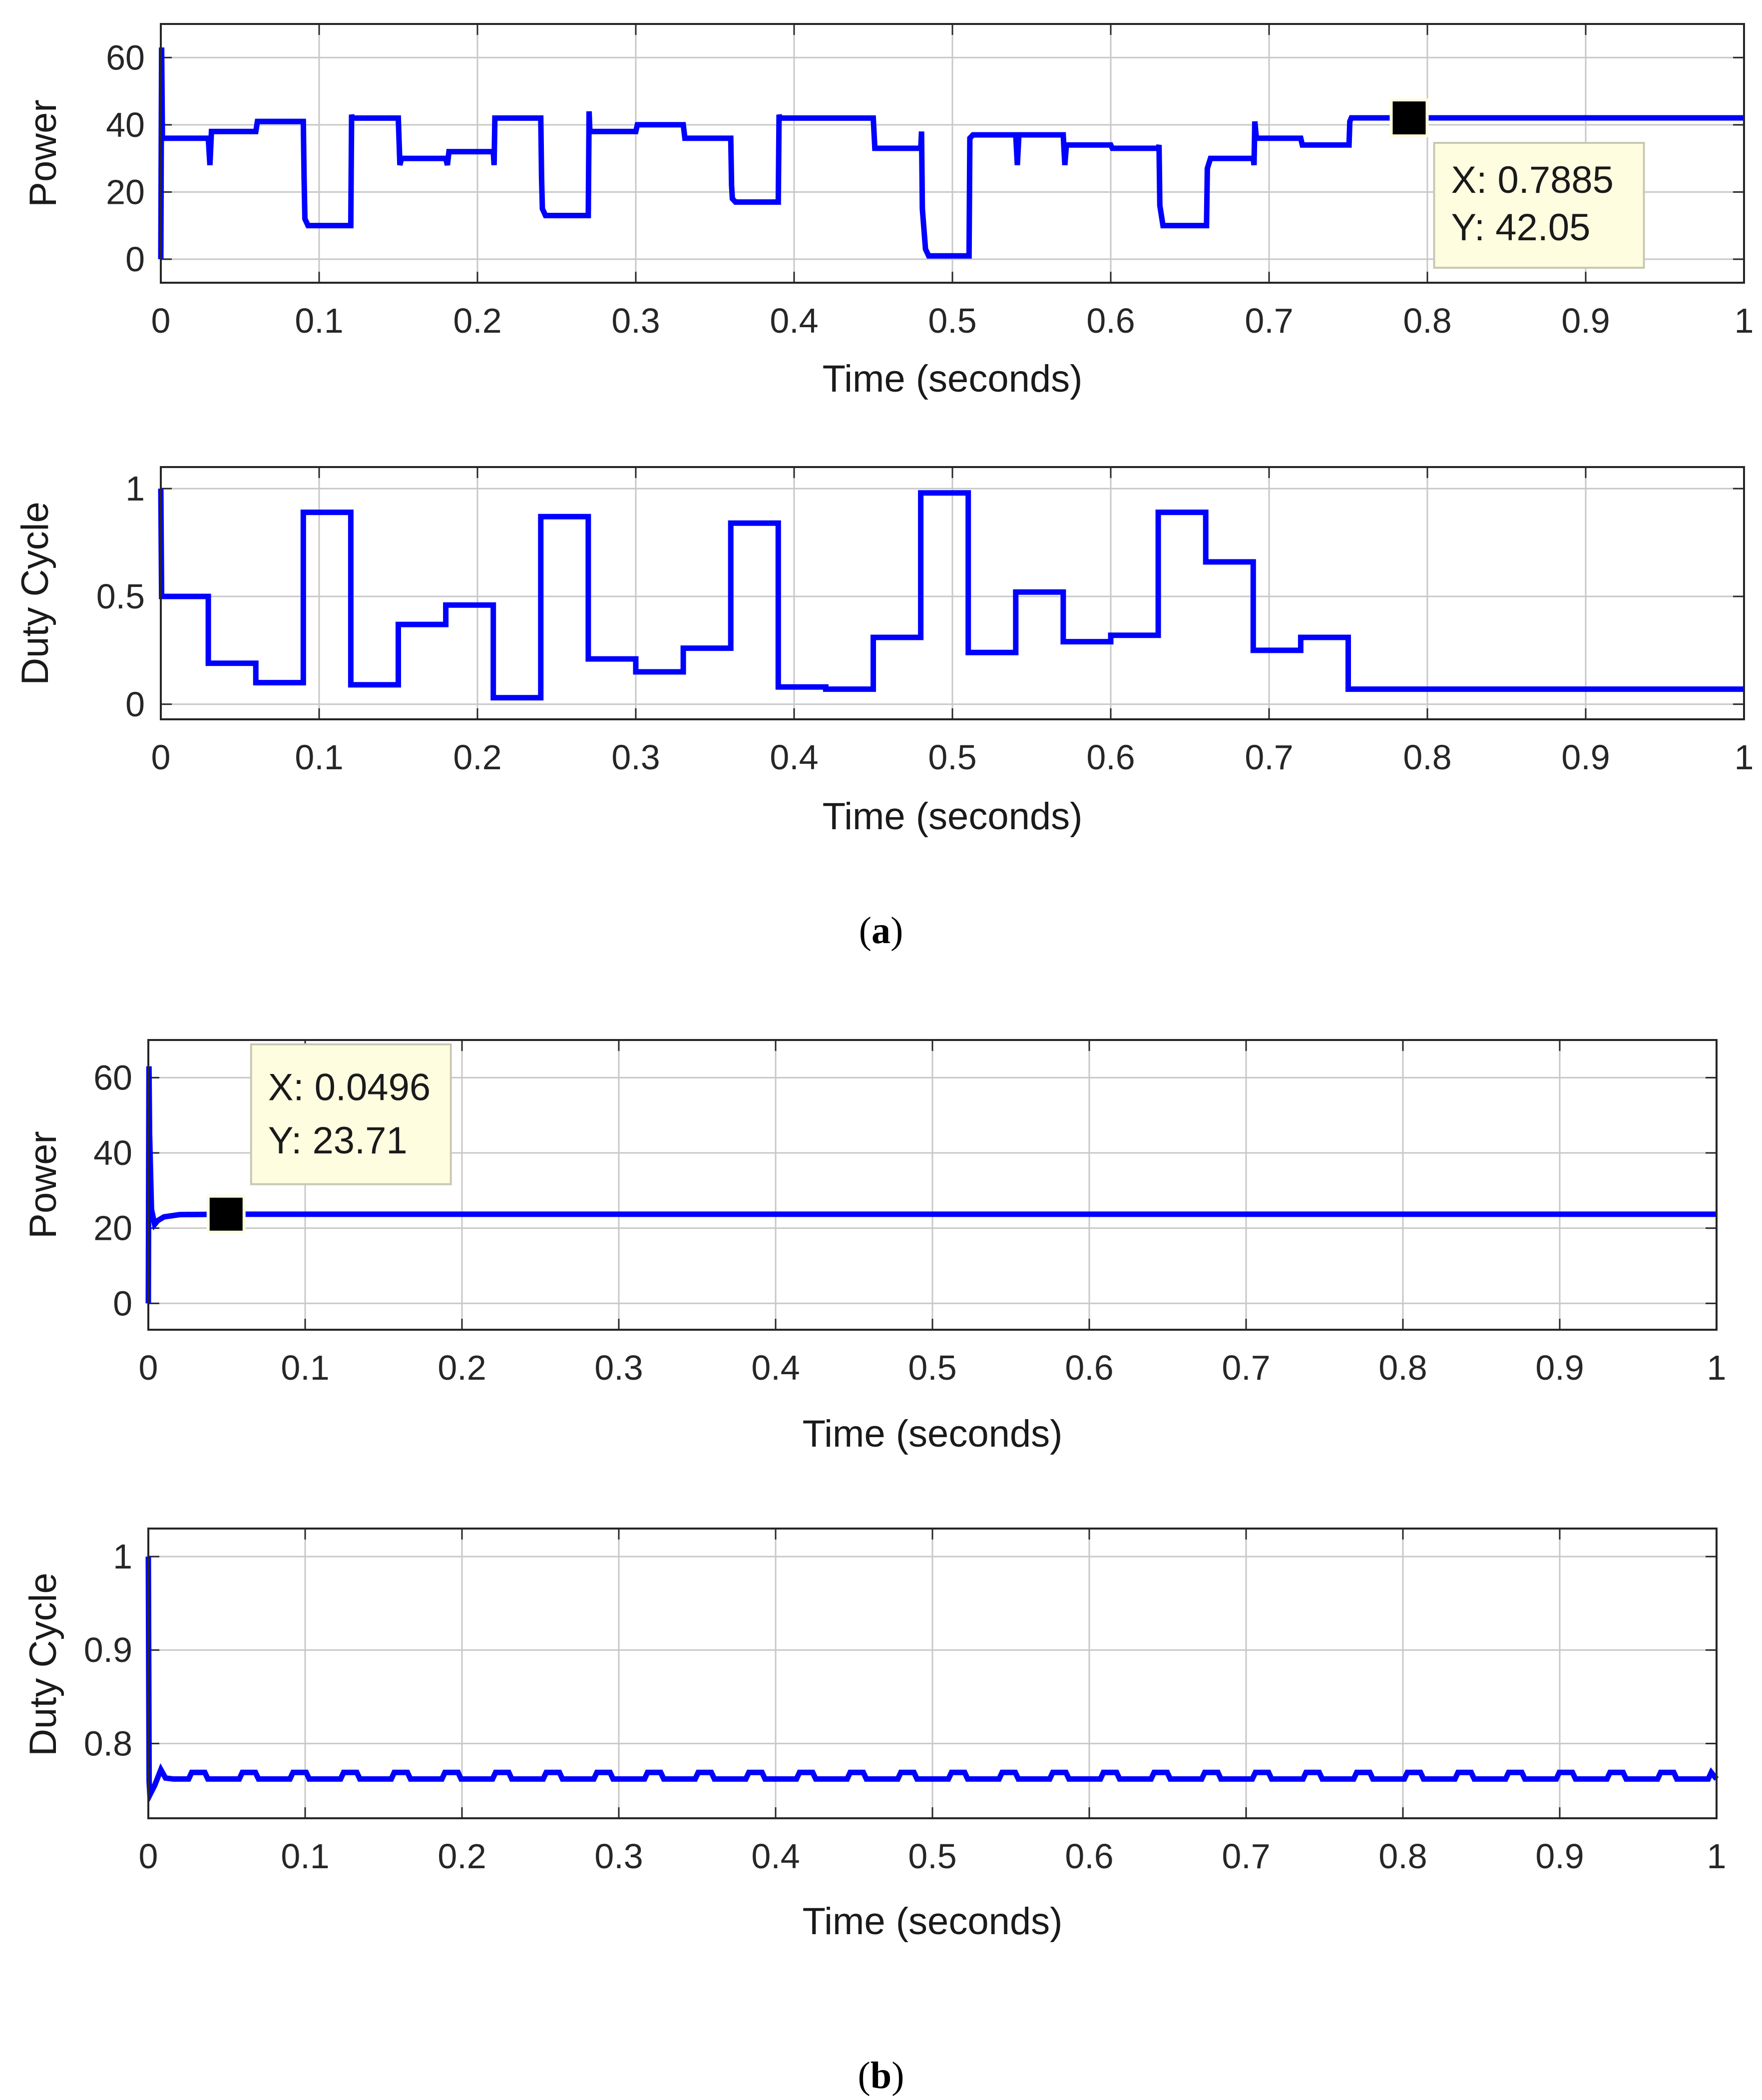 The width and height of the screenshot is (1762, 2100). What do you see at coordinates (43, 1665) in the screenshot?
I see `ylabel-b-duty: Duty Cycle` at bounding box center [43, 1665].